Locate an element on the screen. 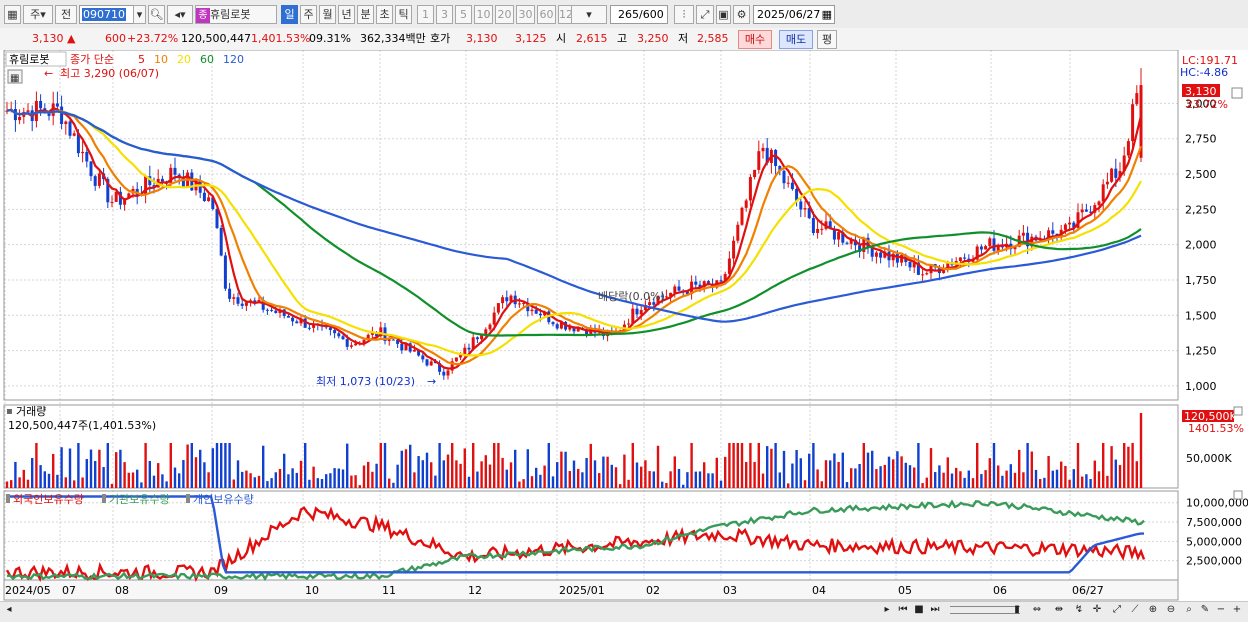 The image size is (1248, 622). interval-tab-20: 20 is located at coordinates (504, 14).